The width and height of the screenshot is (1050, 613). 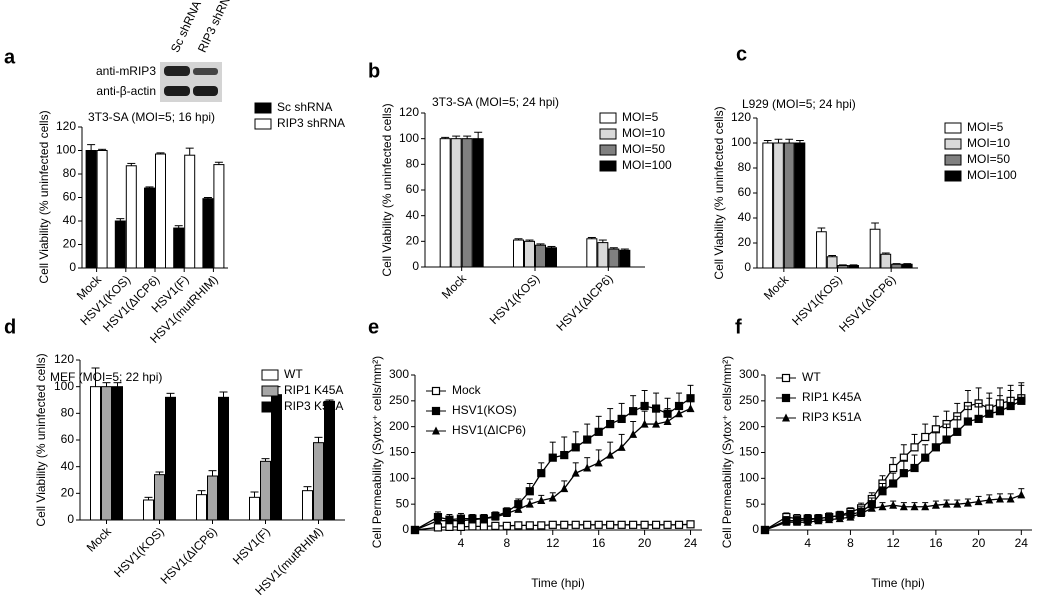 What do you see at coordinates (741, 54) in the screenshot?
I see `panel-letter: c` at bounding box center [741, 54].